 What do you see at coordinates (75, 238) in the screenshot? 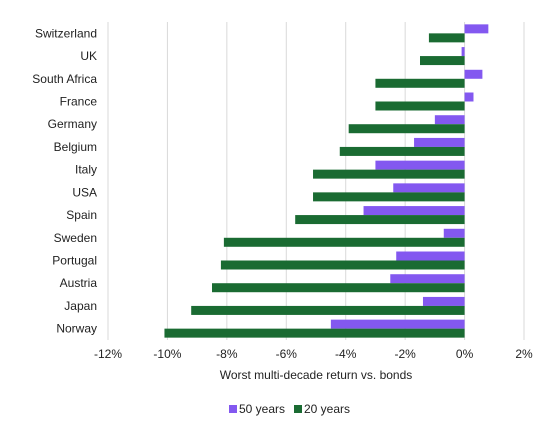
I see `category-label-sweden: Sweden` at bounding box center [75, 238].